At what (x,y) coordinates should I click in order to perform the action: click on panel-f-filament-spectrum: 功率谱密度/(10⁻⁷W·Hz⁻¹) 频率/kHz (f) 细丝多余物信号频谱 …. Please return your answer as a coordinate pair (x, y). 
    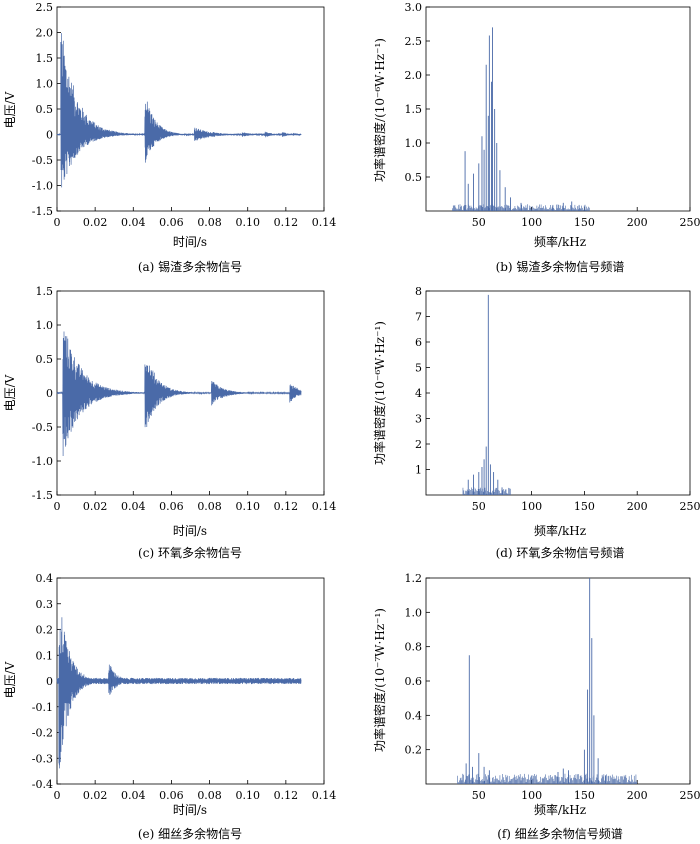
    Looking at the image, I should click on (536, 706).